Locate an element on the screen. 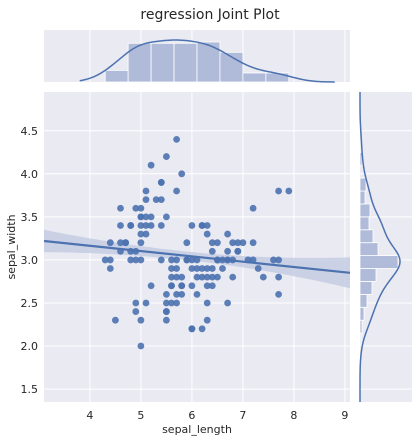 The image size is (420, 442). y-tick-label: 3.5 is located at coordinates (30, 217).